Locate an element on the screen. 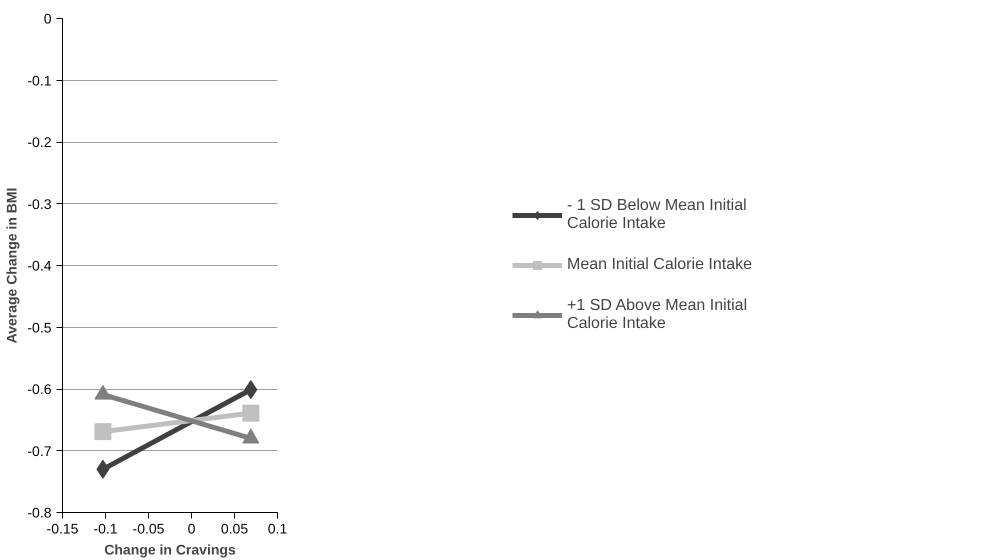 This screenshot has width=987, height=560. y-tick-label: -0.8 is located at coordinates (39, 512).